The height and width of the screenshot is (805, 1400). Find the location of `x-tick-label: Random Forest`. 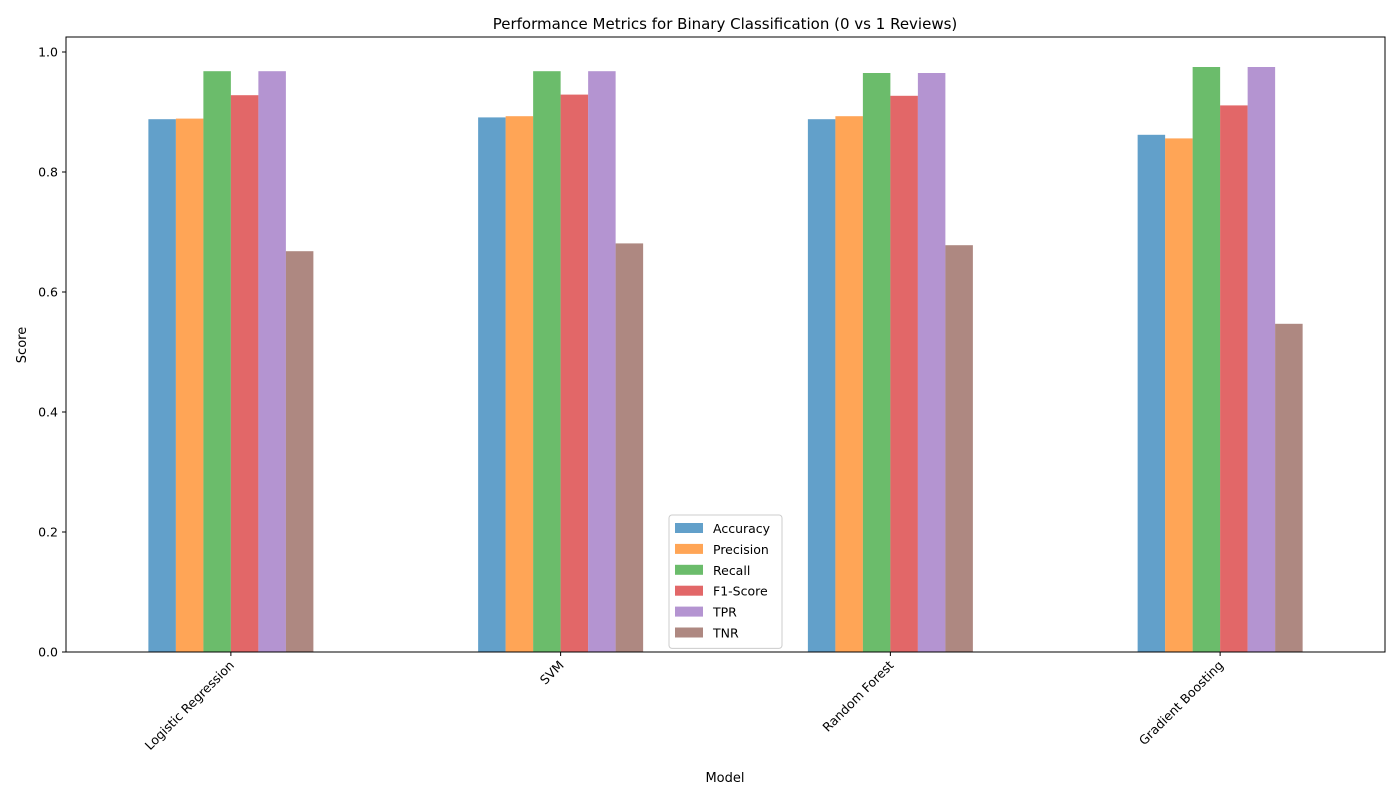

x-tick-label: Random Forest is located at coordinates (857, 695).